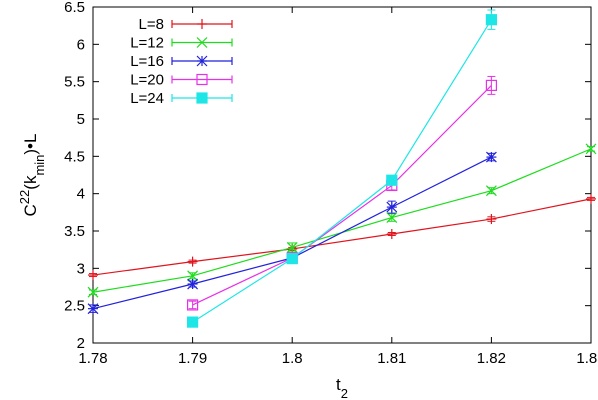 The width and height of the screenshot is (598, 400). I want to click on legend-item: L=8, so click(186, 24).